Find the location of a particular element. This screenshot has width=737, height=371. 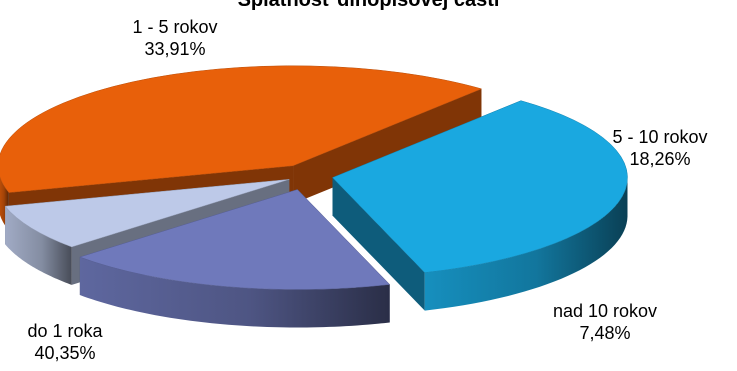

slice-label-name: nad 10 rokov is located at coordinates (605, 311).